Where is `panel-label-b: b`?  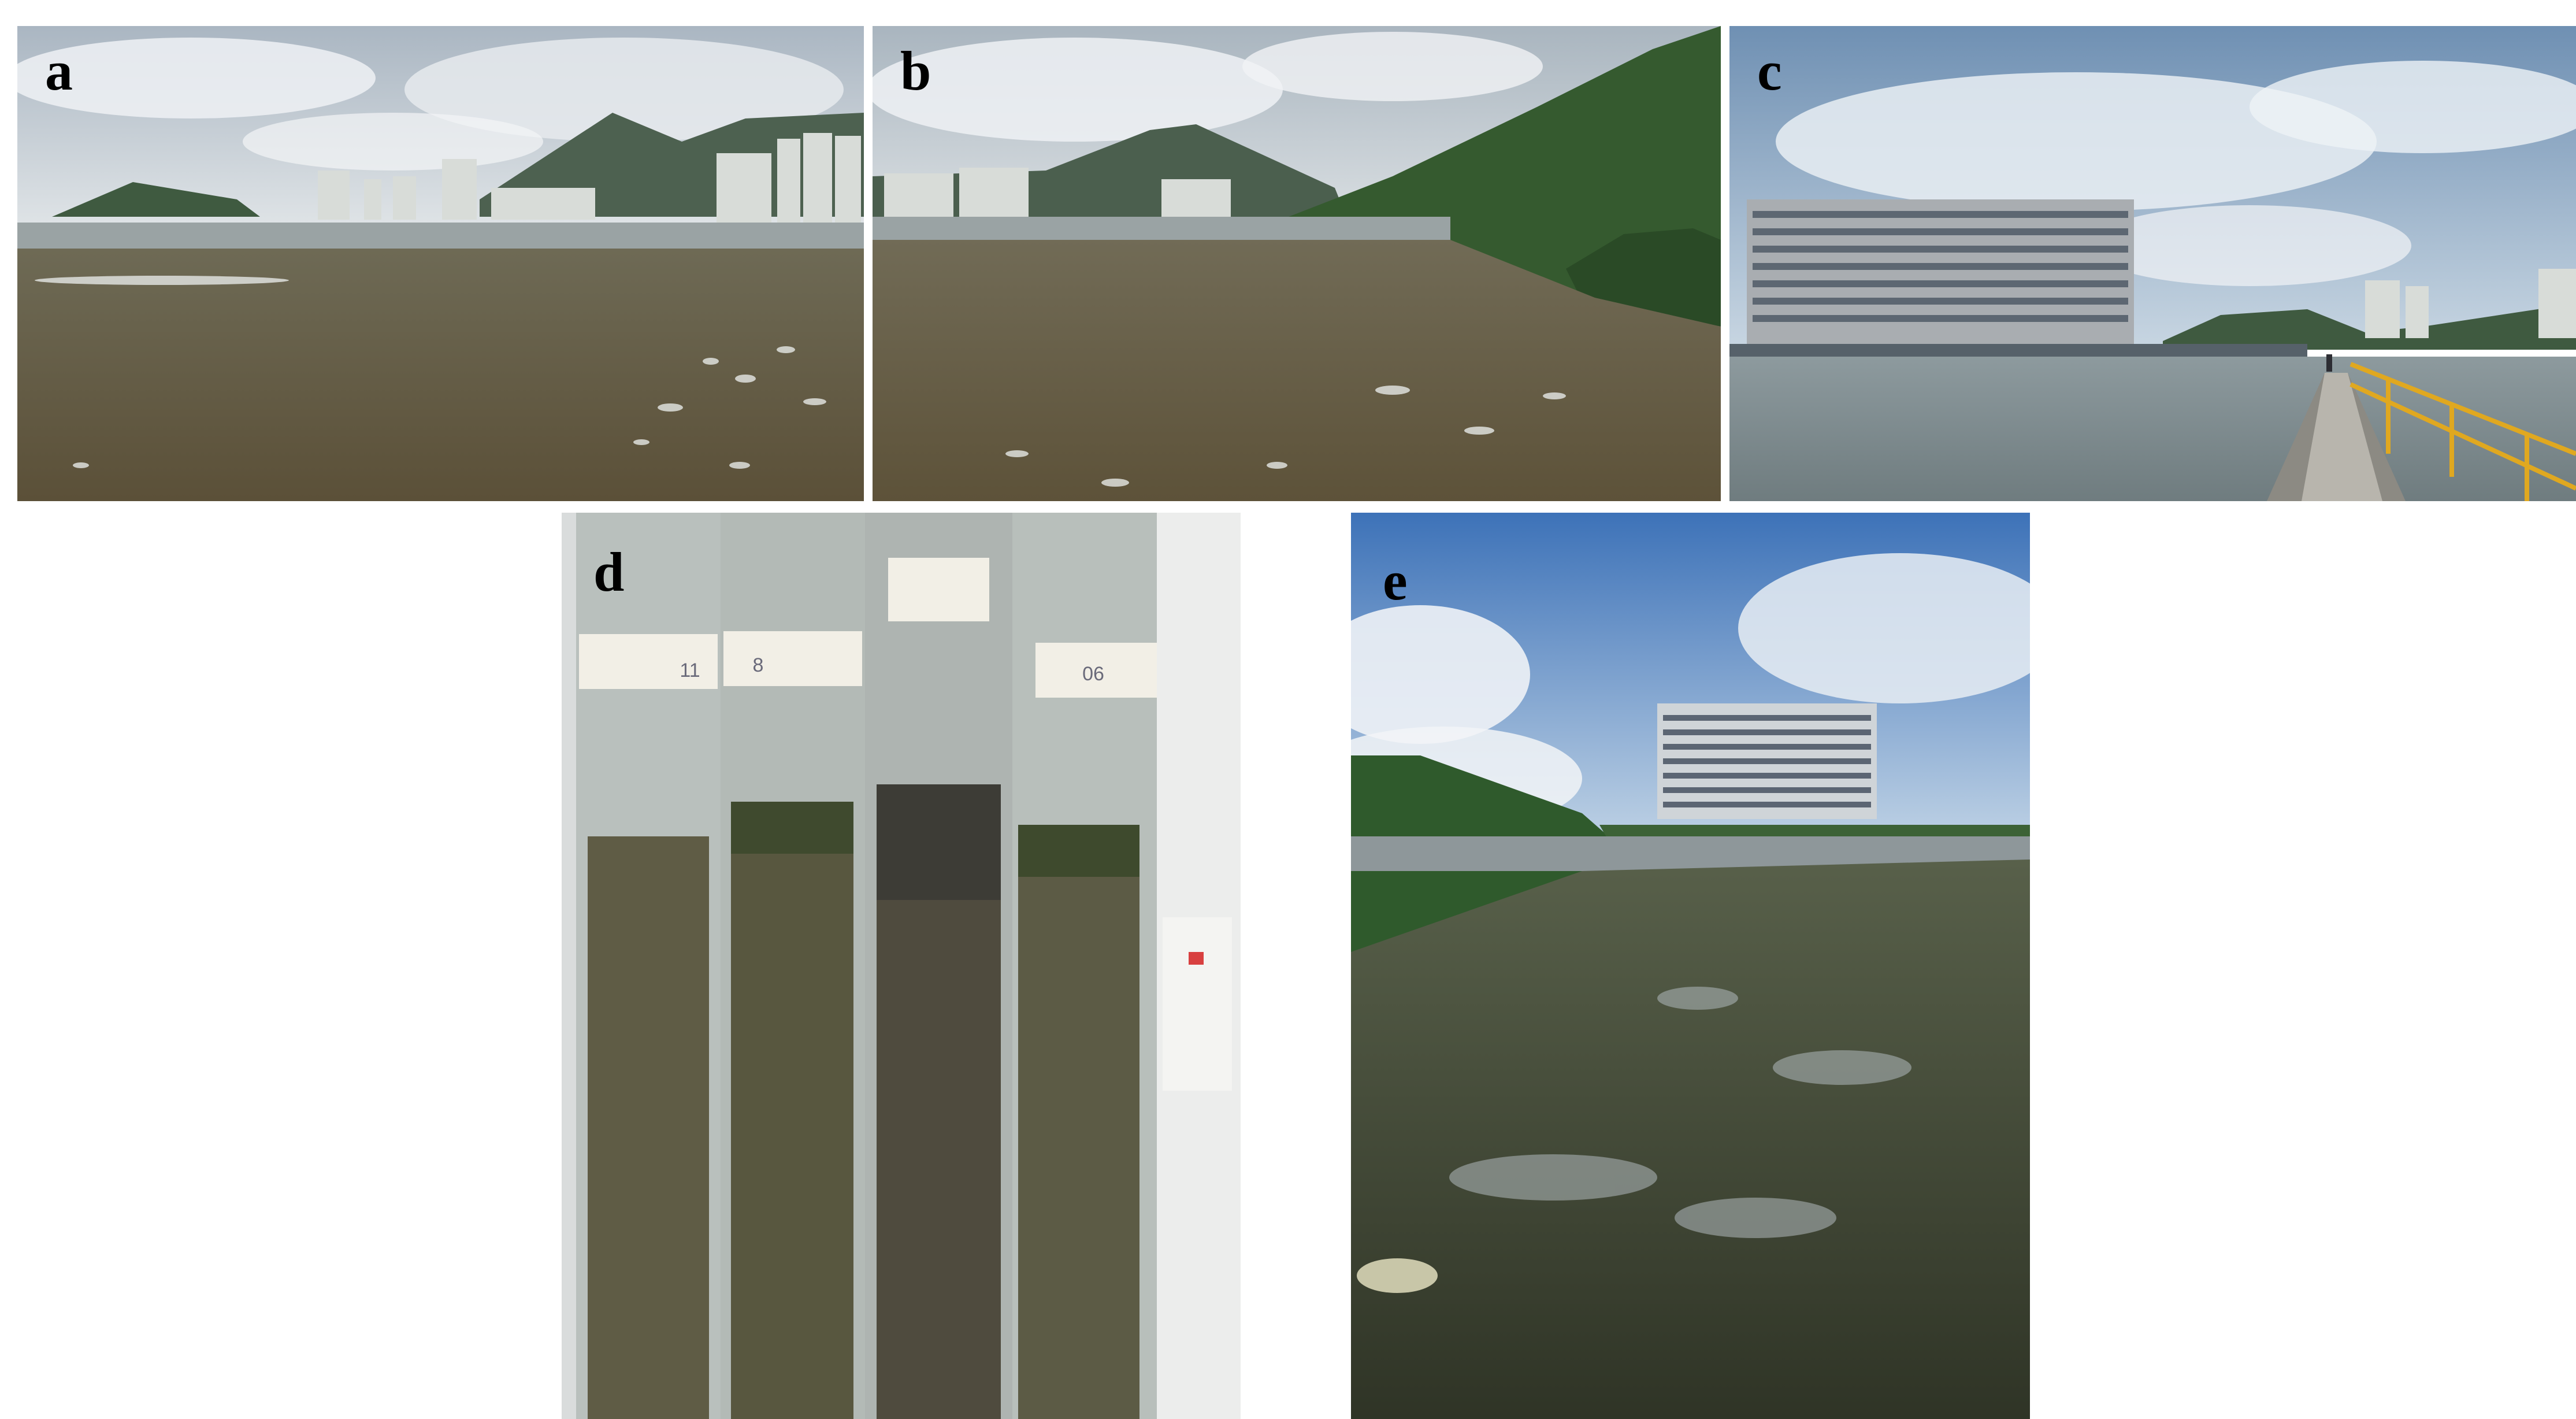
panel-label-b: b is located at coordinates (916, 71).